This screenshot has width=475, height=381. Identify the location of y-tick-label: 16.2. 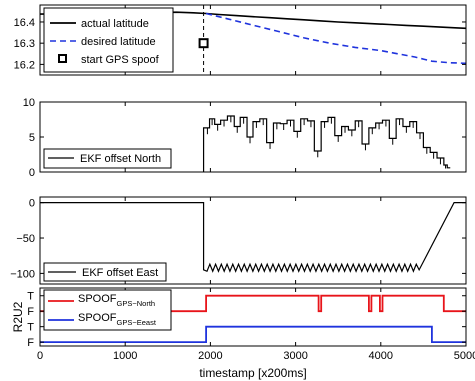
(24, 65).